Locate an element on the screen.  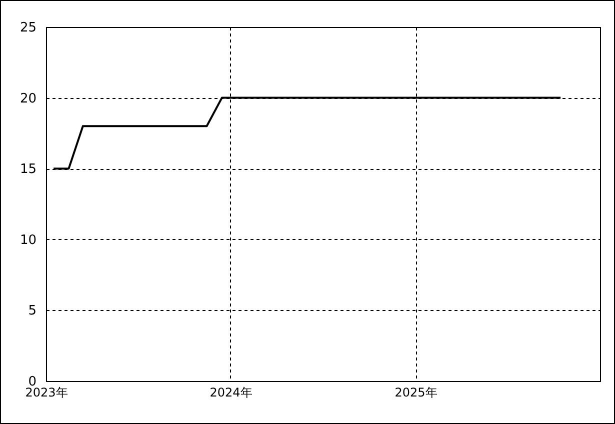
y-tick-label: 10 is located at coordinates (28, 240).